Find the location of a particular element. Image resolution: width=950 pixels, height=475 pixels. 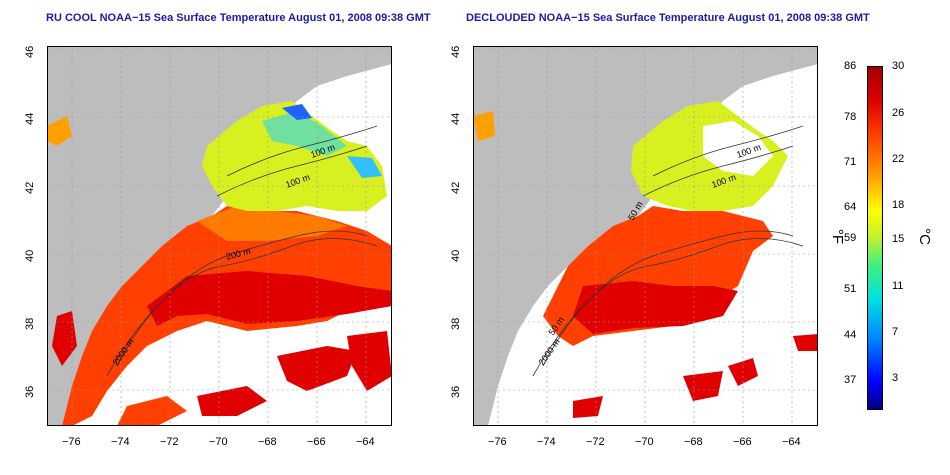

fahrenheit-tick: 64 is located at coordinates (850, 207).